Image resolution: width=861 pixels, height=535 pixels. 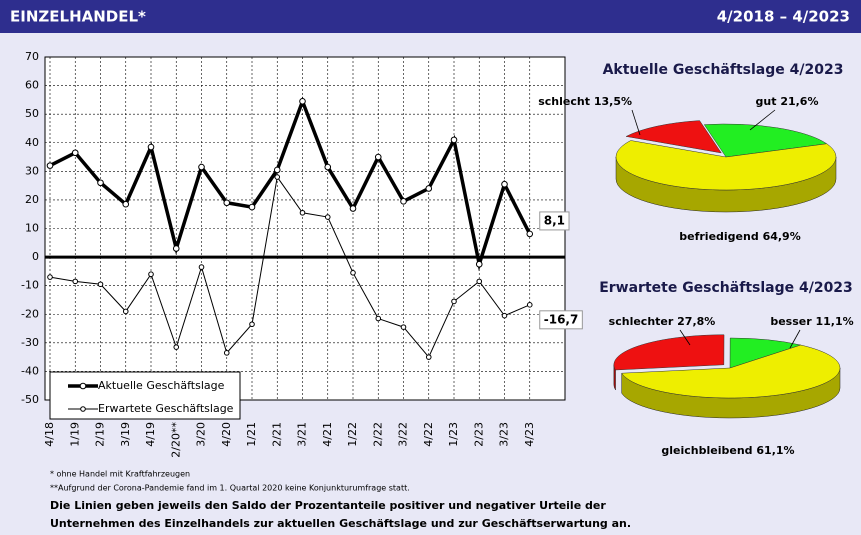 What do you see at coordinates (428, 434) in the screenshot?
I see `x-tick-label: 4/22` at bounding box center [428, 434].